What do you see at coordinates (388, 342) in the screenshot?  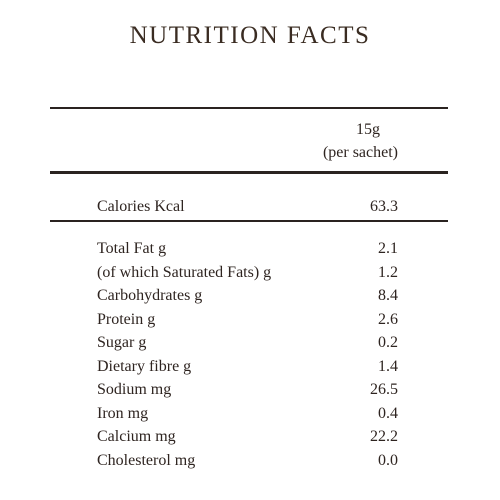 I see `nutrient-value: 0.2` at bounding box center [388, 342].